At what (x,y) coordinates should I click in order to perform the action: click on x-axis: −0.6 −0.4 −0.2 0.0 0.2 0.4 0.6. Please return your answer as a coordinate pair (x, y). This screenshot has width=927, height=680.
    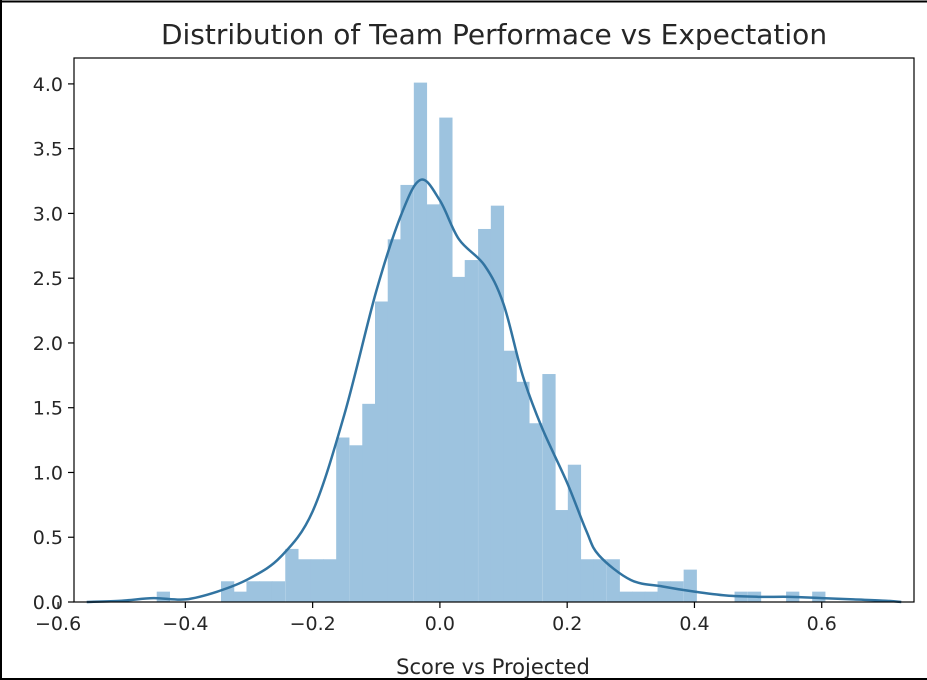
    Looking at the image, I should click on (436, 618).